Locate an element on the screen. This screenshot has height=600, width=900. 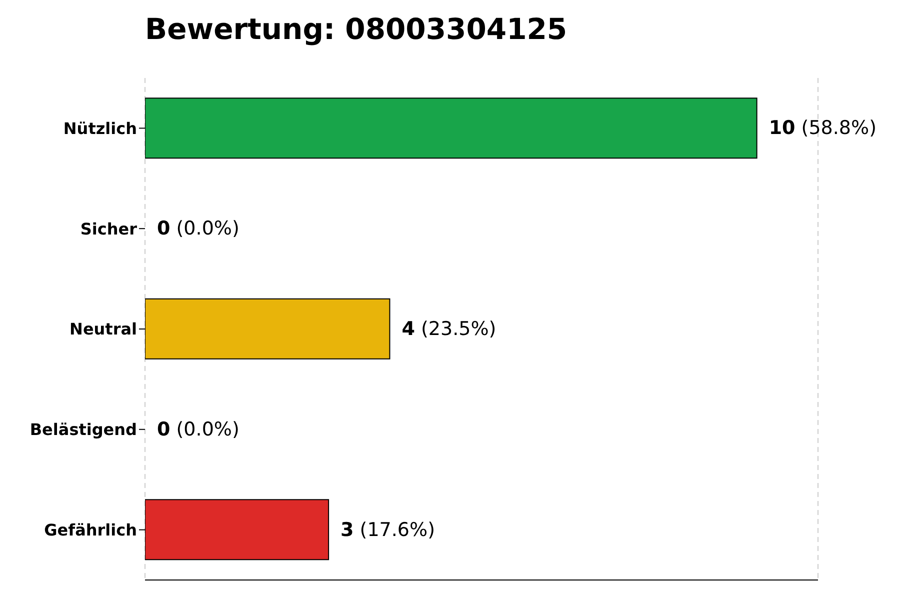
y-tick-label: Gefährlich is located at coordinates (90, 530).